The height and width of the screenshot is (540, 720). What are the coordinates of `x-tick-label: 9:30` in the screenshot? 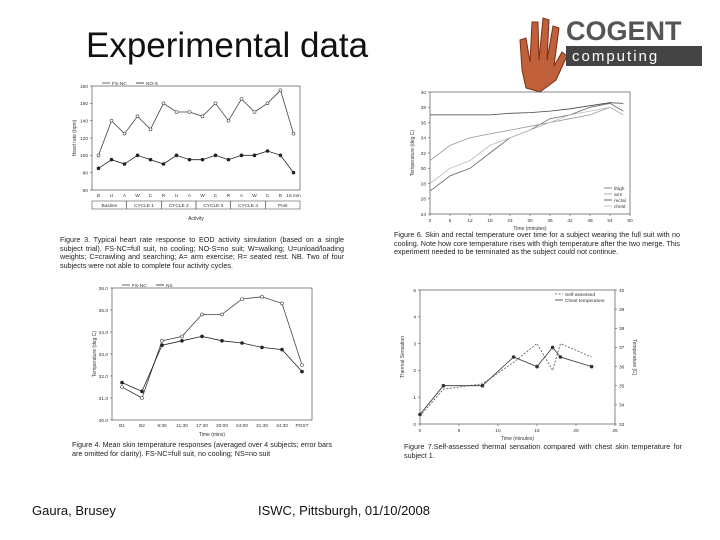 It's located at (162, 426).